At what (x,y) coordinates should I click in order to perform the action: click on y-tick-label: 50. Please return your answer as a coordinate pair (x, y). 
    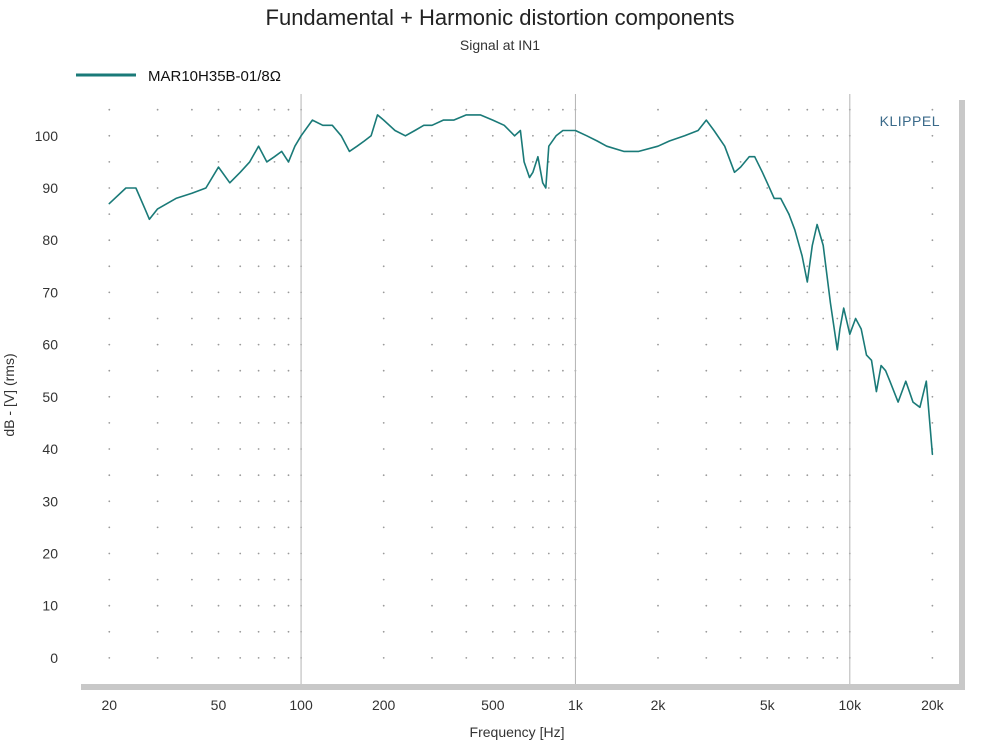
    Looking at the image, I should click on (50, 397).